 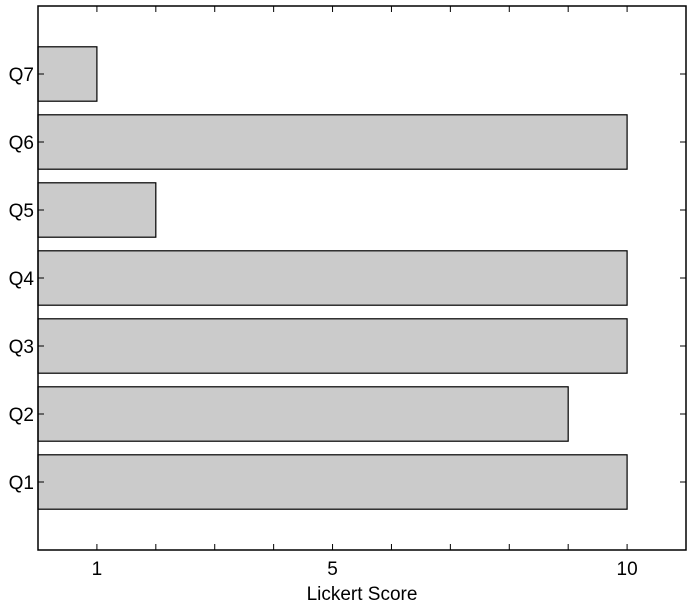 I want to click on bar-q4, so click(x=332, y=278).